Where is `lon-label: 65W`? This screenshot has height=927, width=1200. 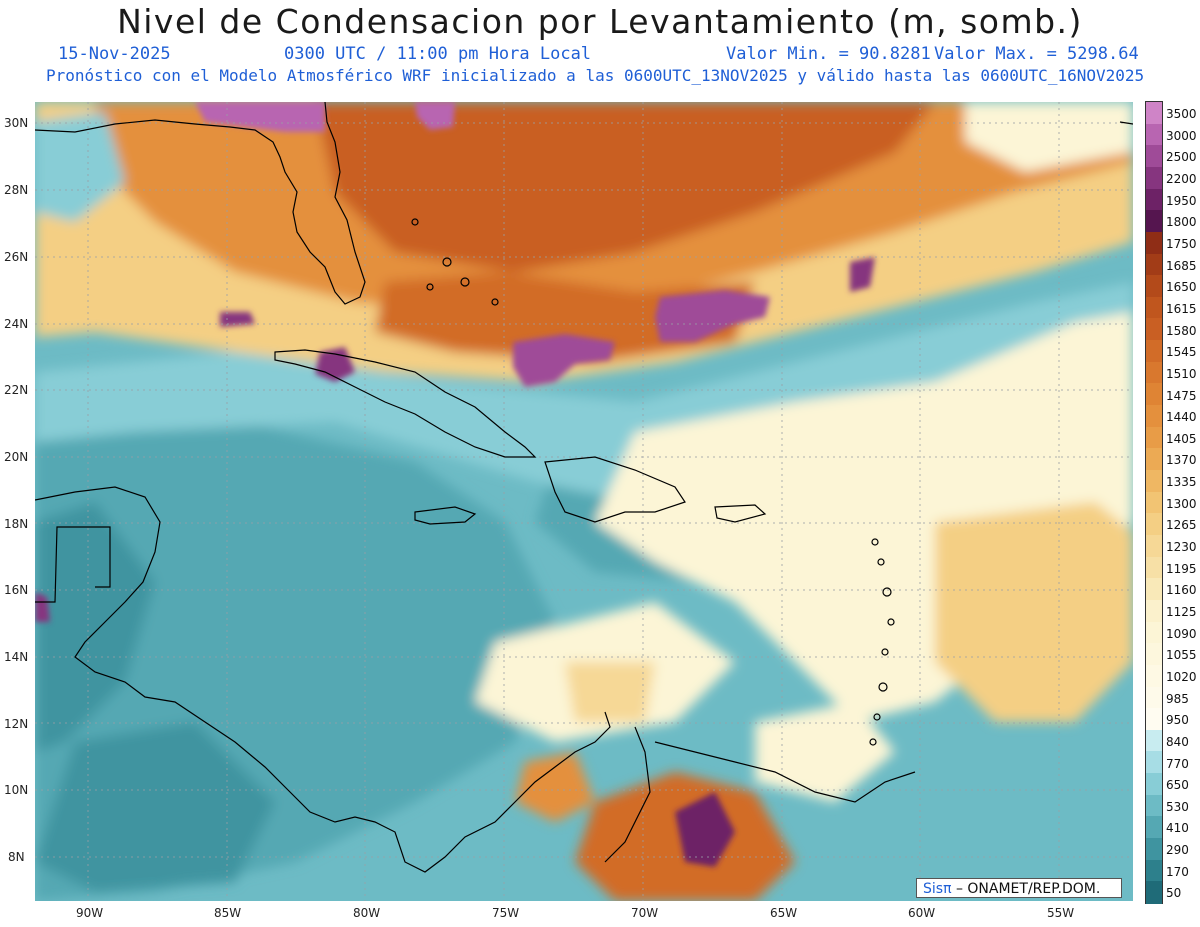 lon-label: 65W is located at coordinates (784, 913).